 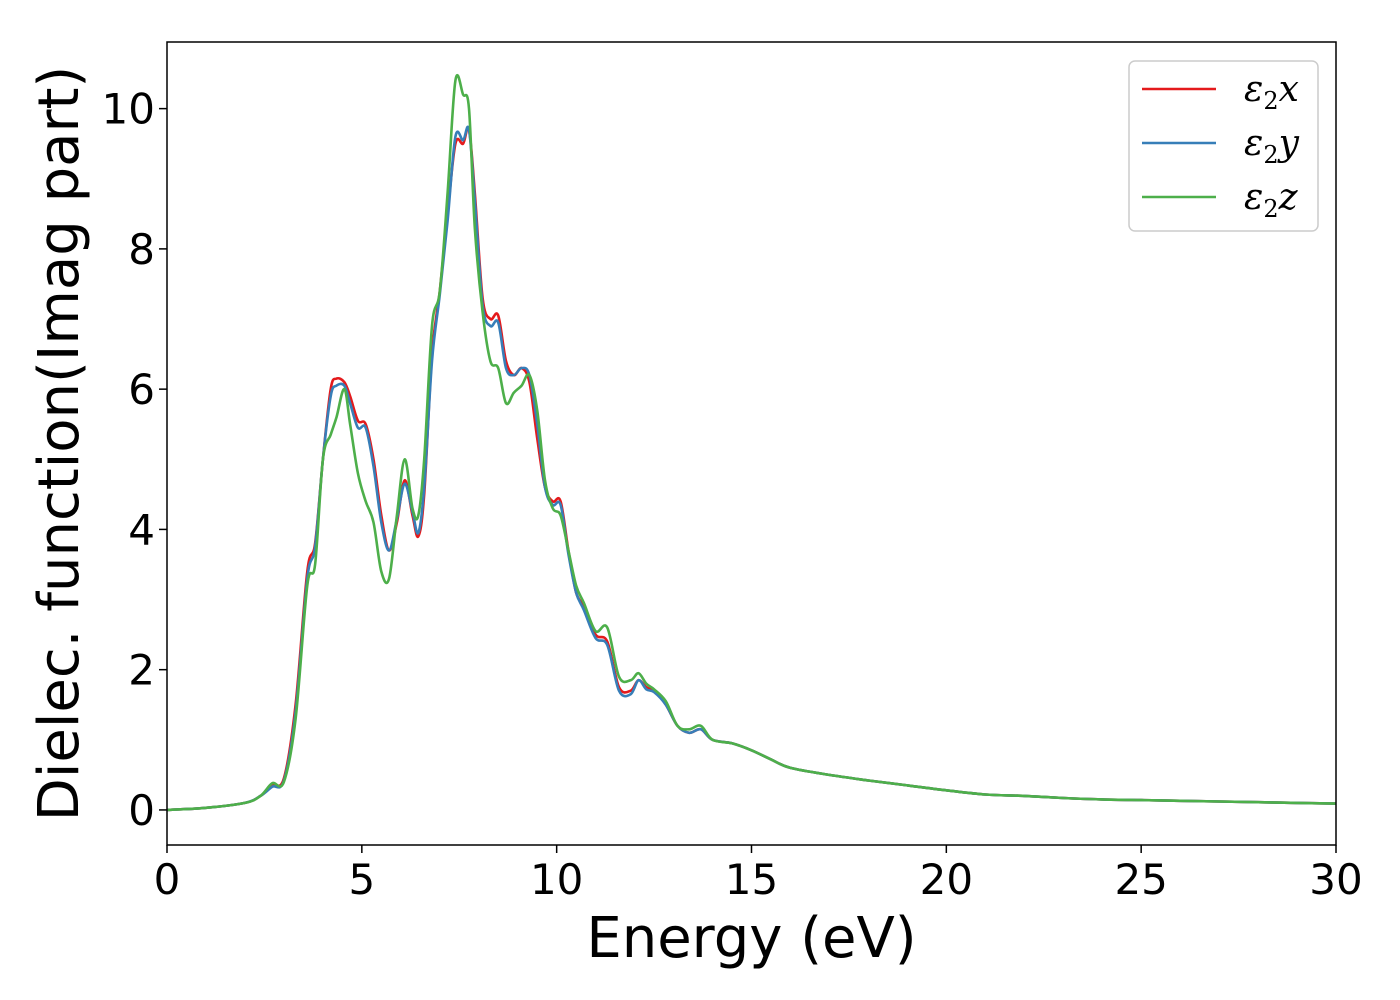 What do you see at coordinates (59, 444) in the screenshot?
I see `y-axis-title: Dielec. function(Imag part)` at bounding box center [59, 444].